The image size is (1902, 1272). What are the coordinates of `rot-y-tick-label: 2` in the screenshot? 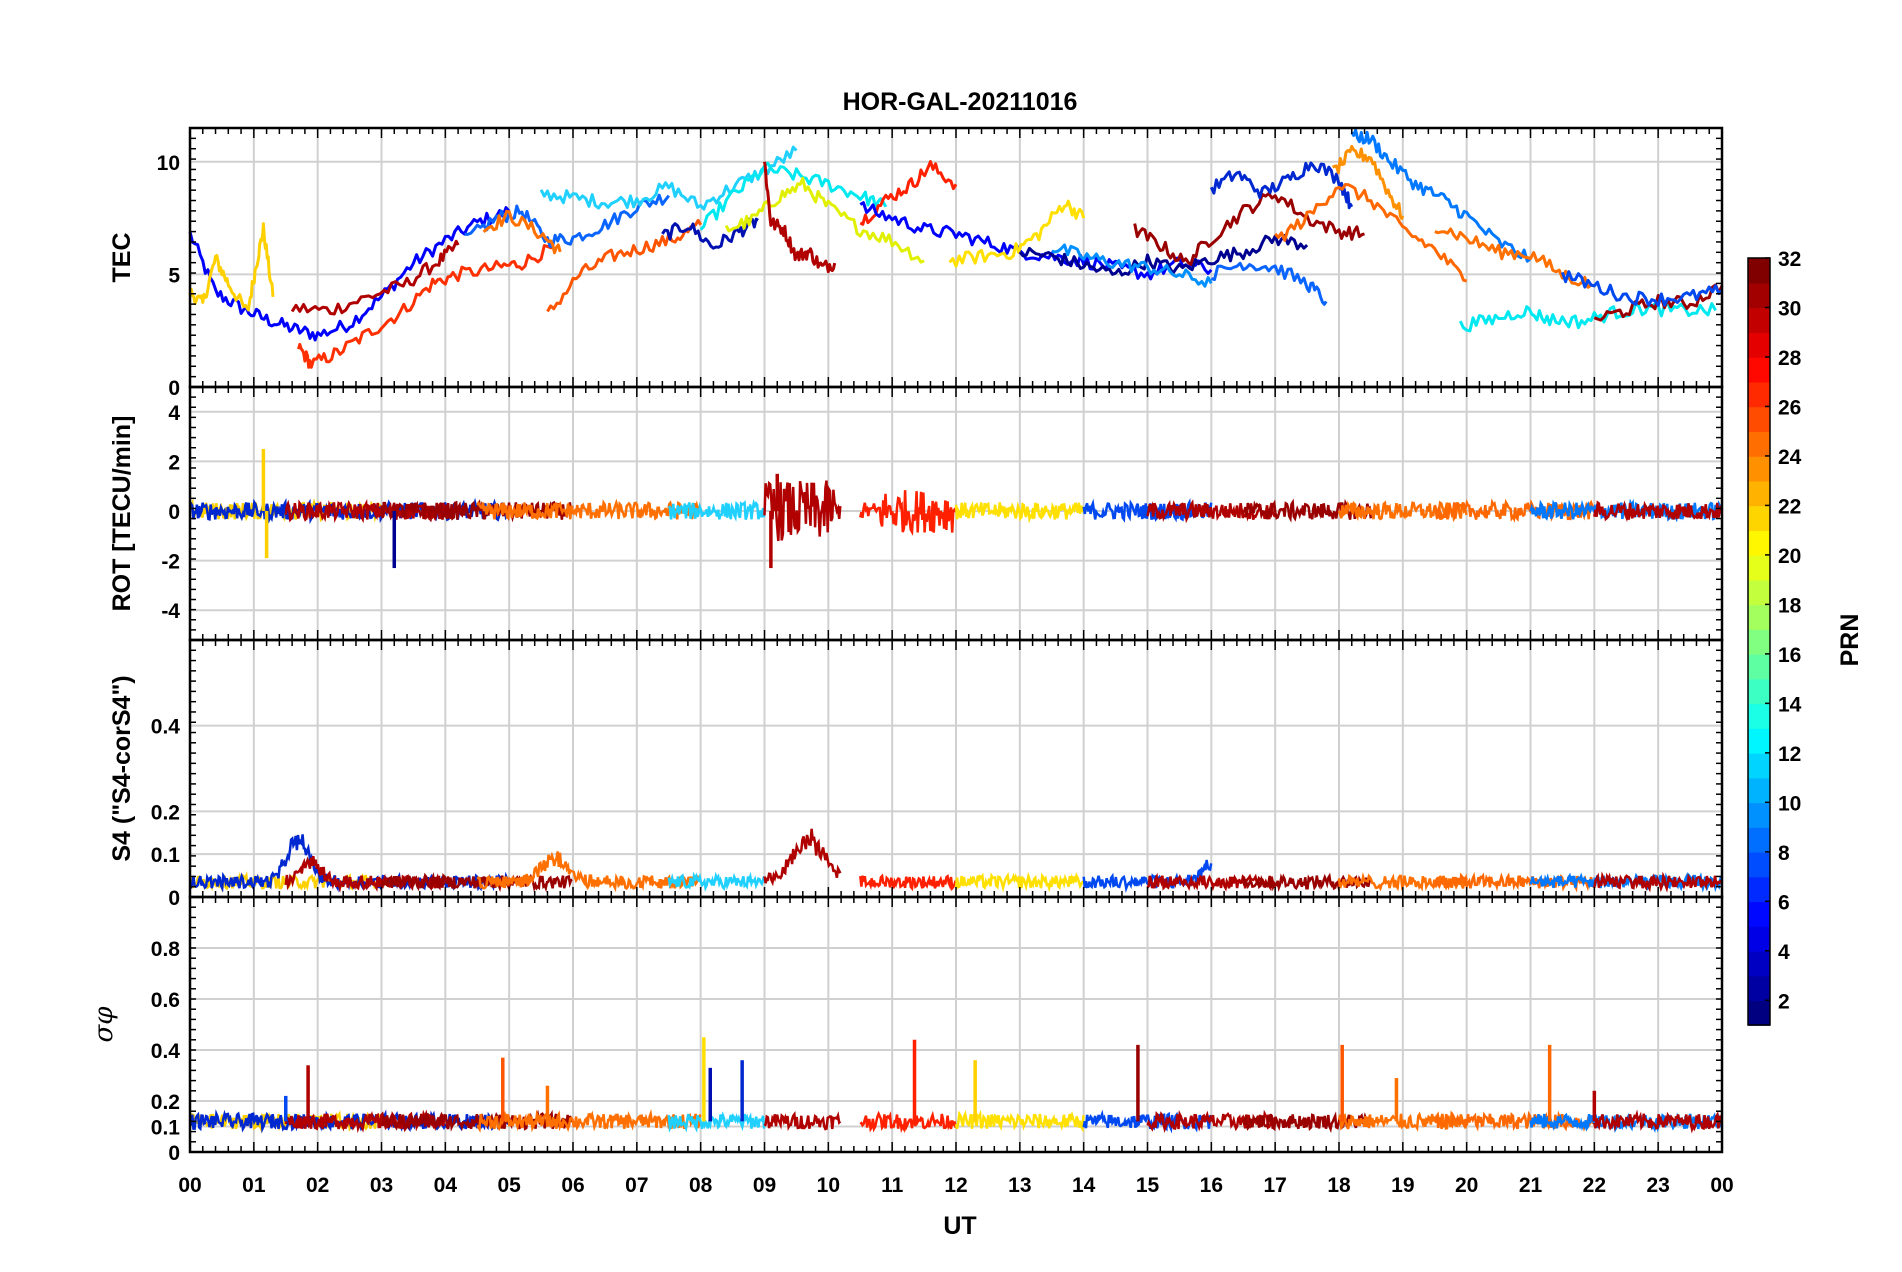 It's located at (174, 462).